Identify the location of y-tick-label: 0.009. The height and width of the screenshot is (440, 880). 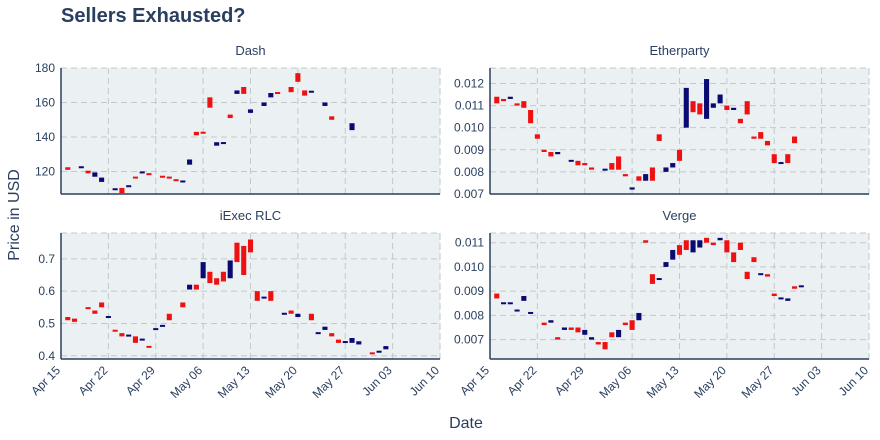
(469, 150).